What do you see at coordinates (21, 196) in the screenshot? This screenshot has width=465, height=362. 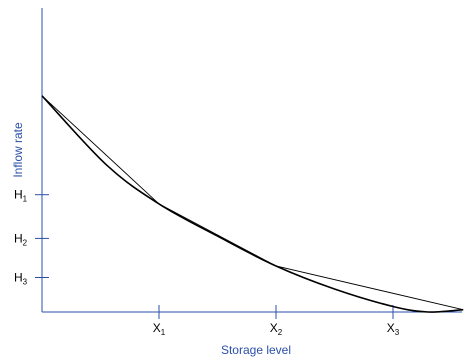 I see `y-tick-label: H1` at bounding box center [21, 196].